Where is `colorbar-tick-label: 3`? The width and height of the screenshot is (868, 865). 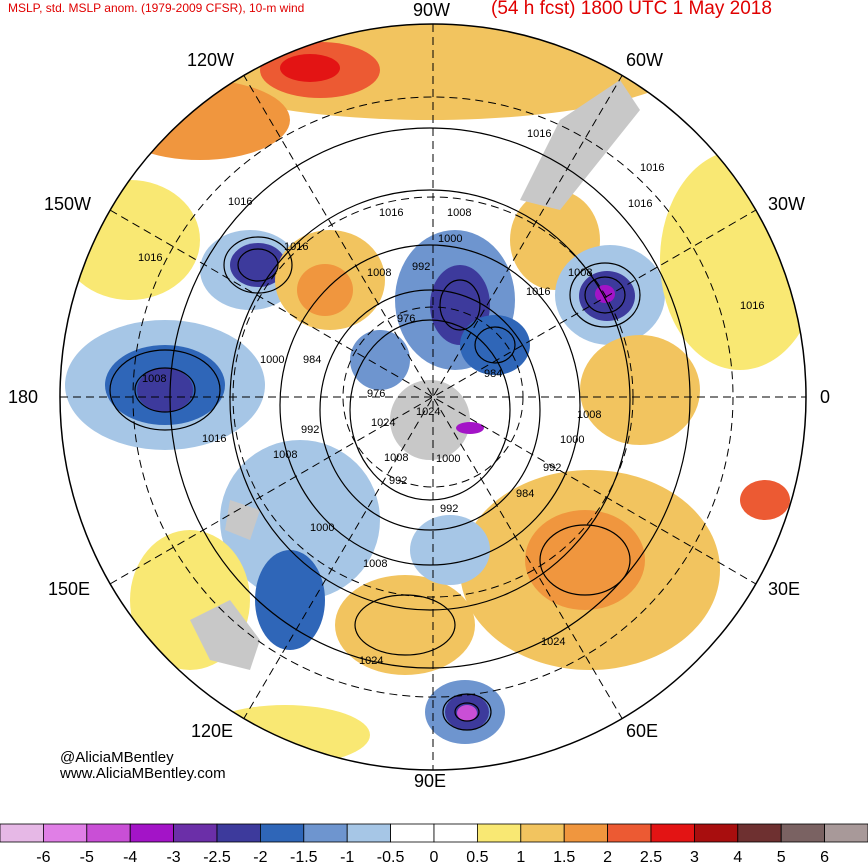 colorbar-tick-label: 3 is located at coordinates (694, 857).